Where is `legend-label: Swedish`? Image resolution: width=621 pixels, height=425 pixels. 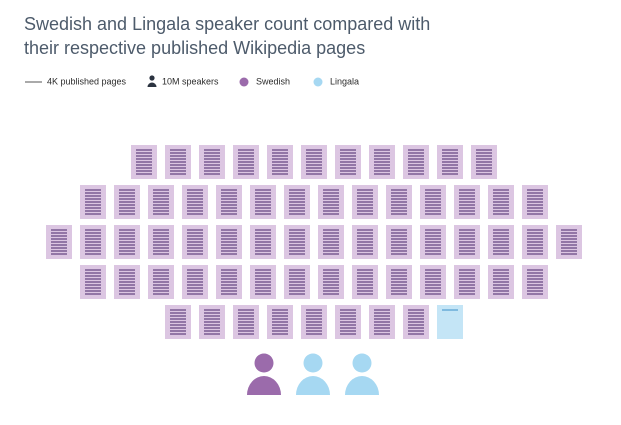
legend-label: Swedish is located at coordinates (273, 81).